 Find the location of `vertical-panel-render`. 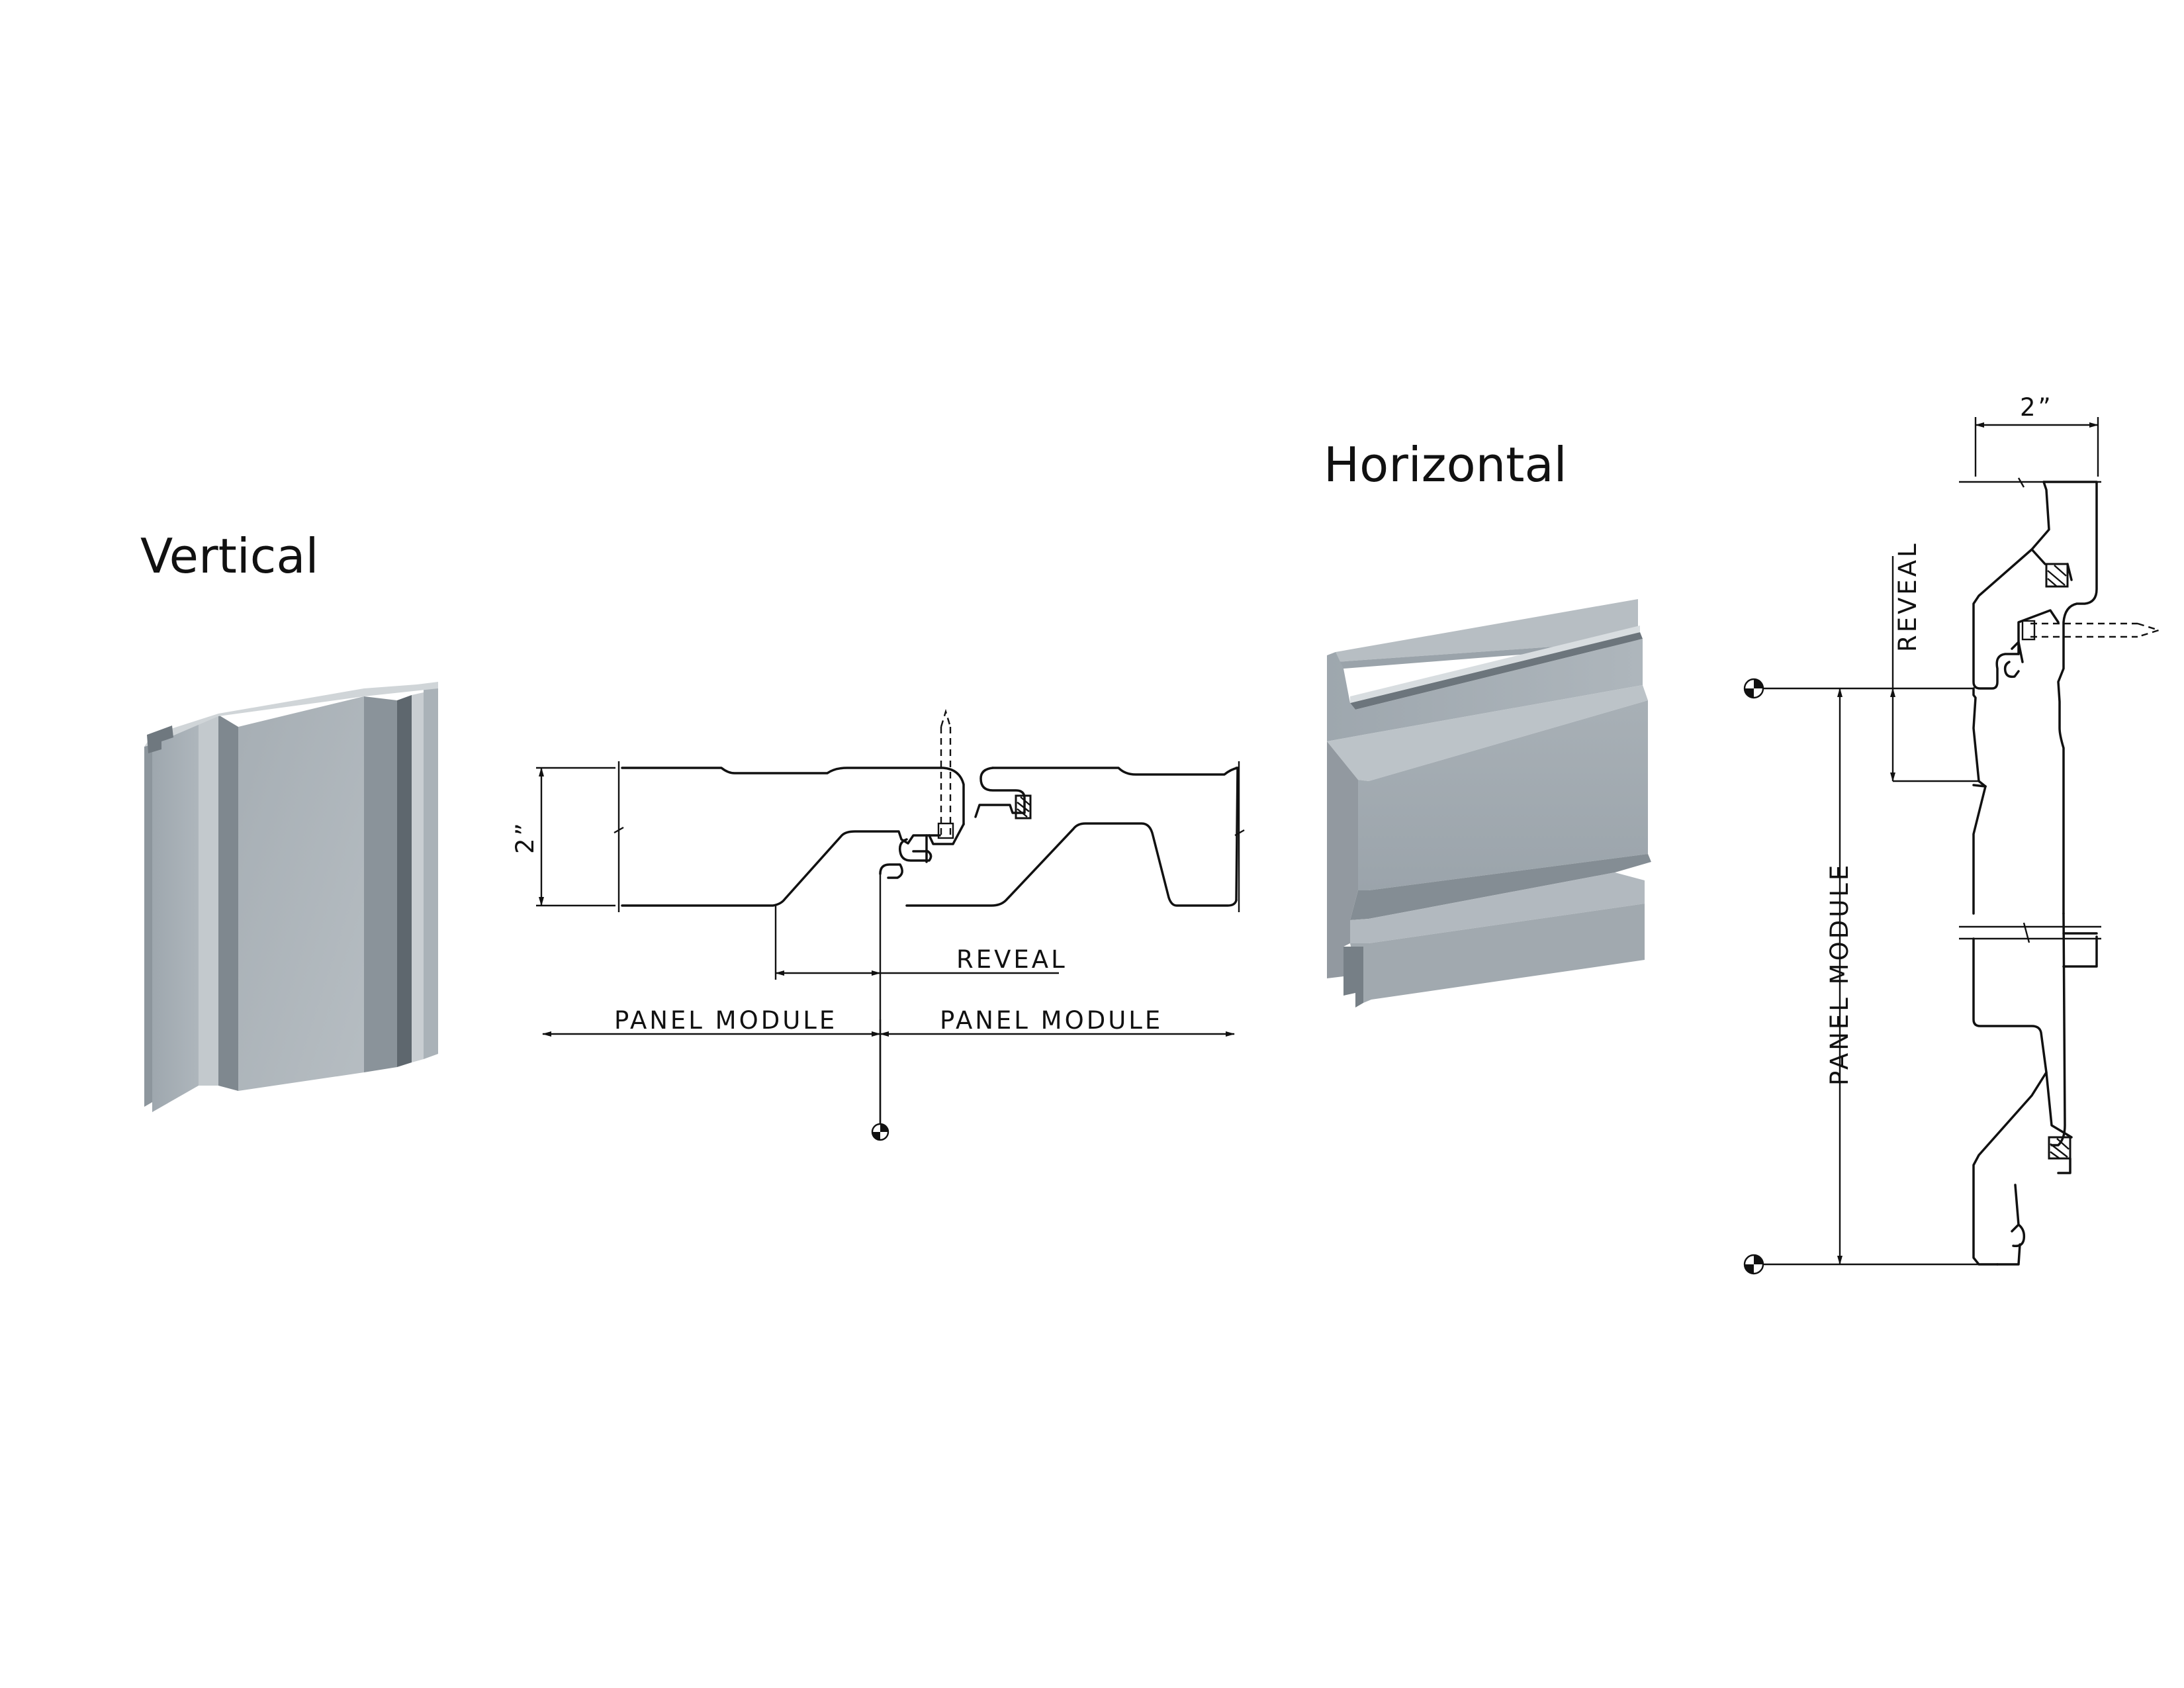

vertical-panel-render is located at coordinates (291, 897).